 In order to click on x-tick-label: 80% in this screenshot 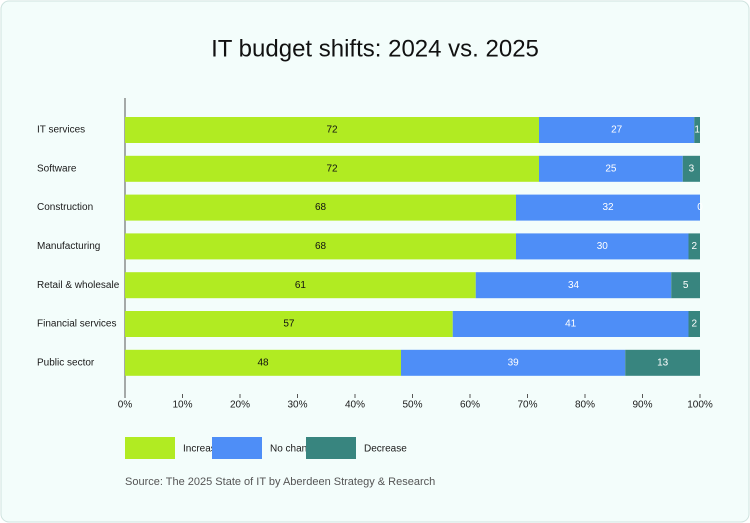, I will do `click(585, 405)`.